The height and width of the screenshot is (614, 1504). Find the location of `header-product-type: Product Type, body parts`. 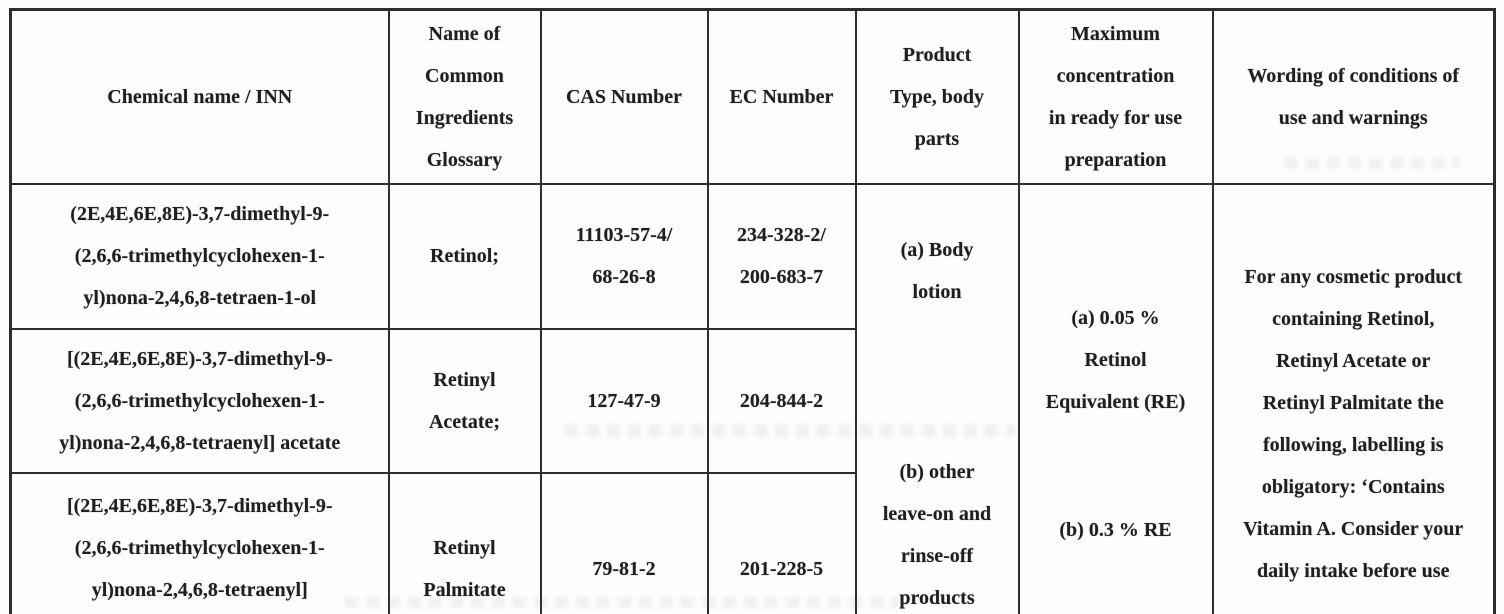

header-product-type: Product Type, body parts is located at coordinates (937, 96).